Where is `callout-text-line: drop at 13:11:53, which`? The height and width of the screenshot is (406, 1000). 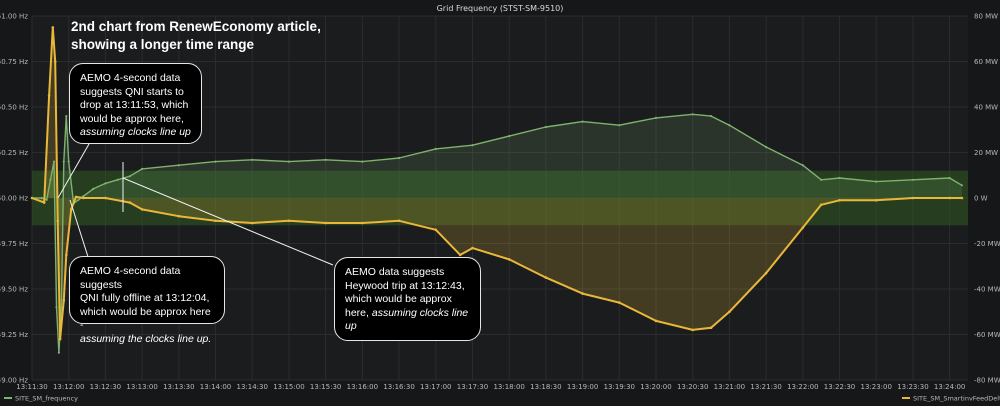
callout-text-line: drop at 13:11:53, which is located at coordinates (134, 105).